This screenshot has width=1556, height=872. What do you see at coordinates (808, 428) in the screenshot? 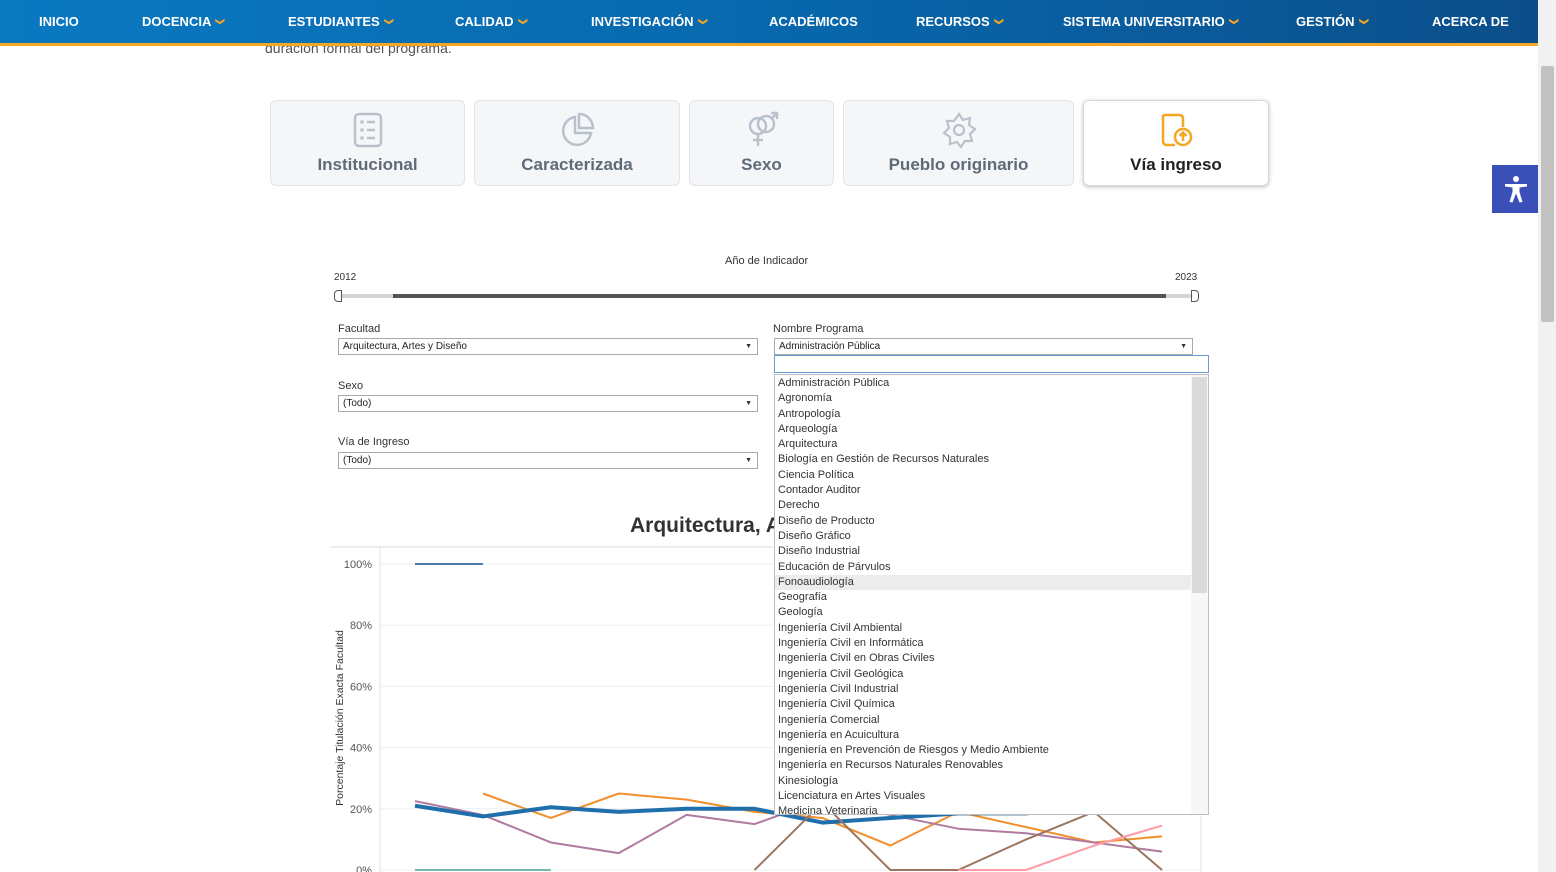
I see `dropdown-option: Arqueología` at bounding box center [808, 428].